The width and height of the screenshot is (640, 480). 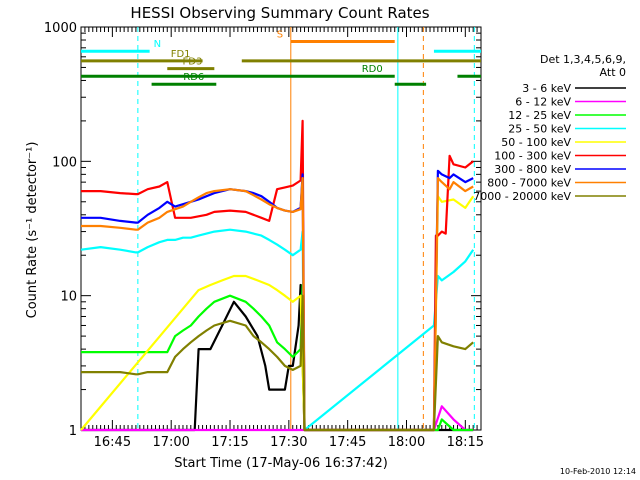 What do you see at coordinates (543, 102) in the screenshot?
I see `legend-label-1: 6 - 12 keV` at bounding box center [543, 102].